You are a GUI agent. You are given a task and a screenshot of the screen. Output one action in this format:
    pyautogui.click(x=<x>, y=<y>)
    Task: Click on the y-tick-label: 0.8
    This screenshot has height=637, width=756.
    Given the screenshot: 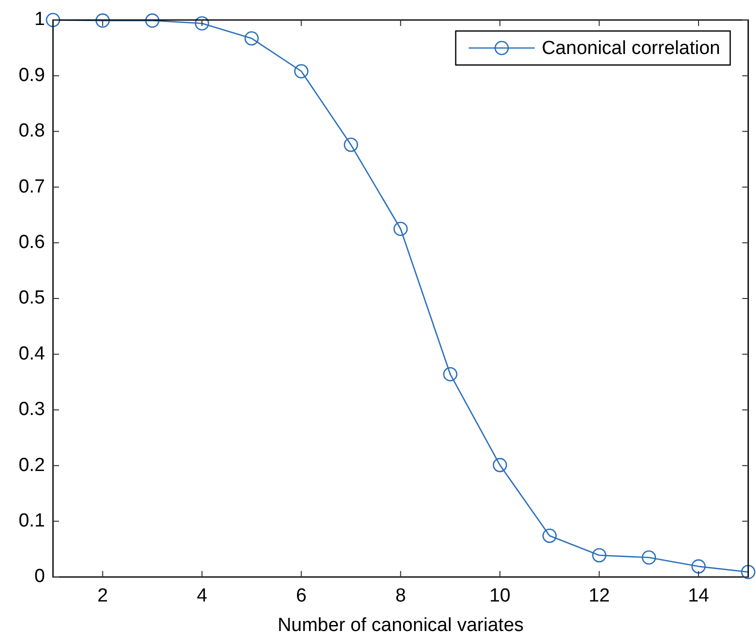 What is the action you would take?
    pyautogui.click(x=31, y=131)
    